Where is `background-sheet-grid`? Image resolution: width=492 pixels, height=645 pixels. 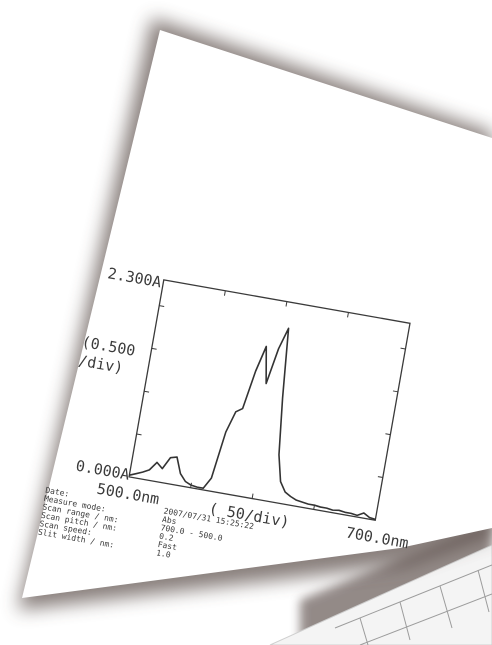 background-sheet-grid is located at coordinates (413, 604).